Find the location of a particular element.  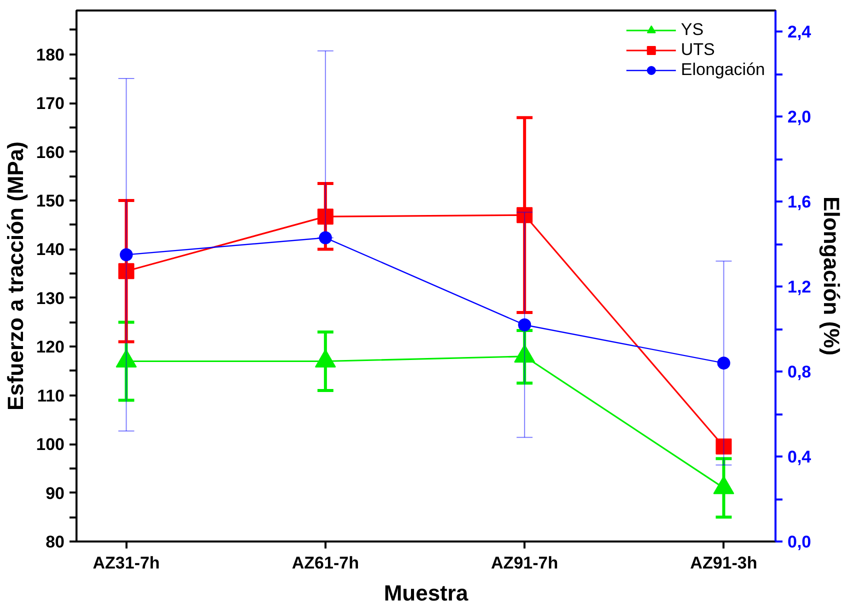

x-tick-label: AZ91-3h is located at coordinates (724, 563).